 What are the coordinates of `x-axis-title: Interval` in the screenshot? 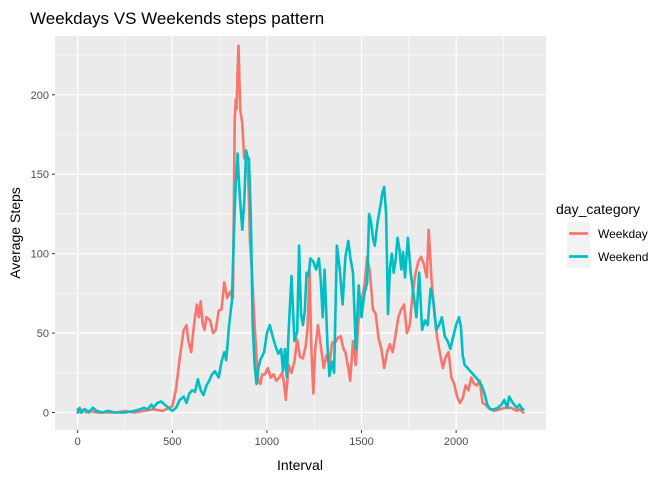 It's located at (300, 465).